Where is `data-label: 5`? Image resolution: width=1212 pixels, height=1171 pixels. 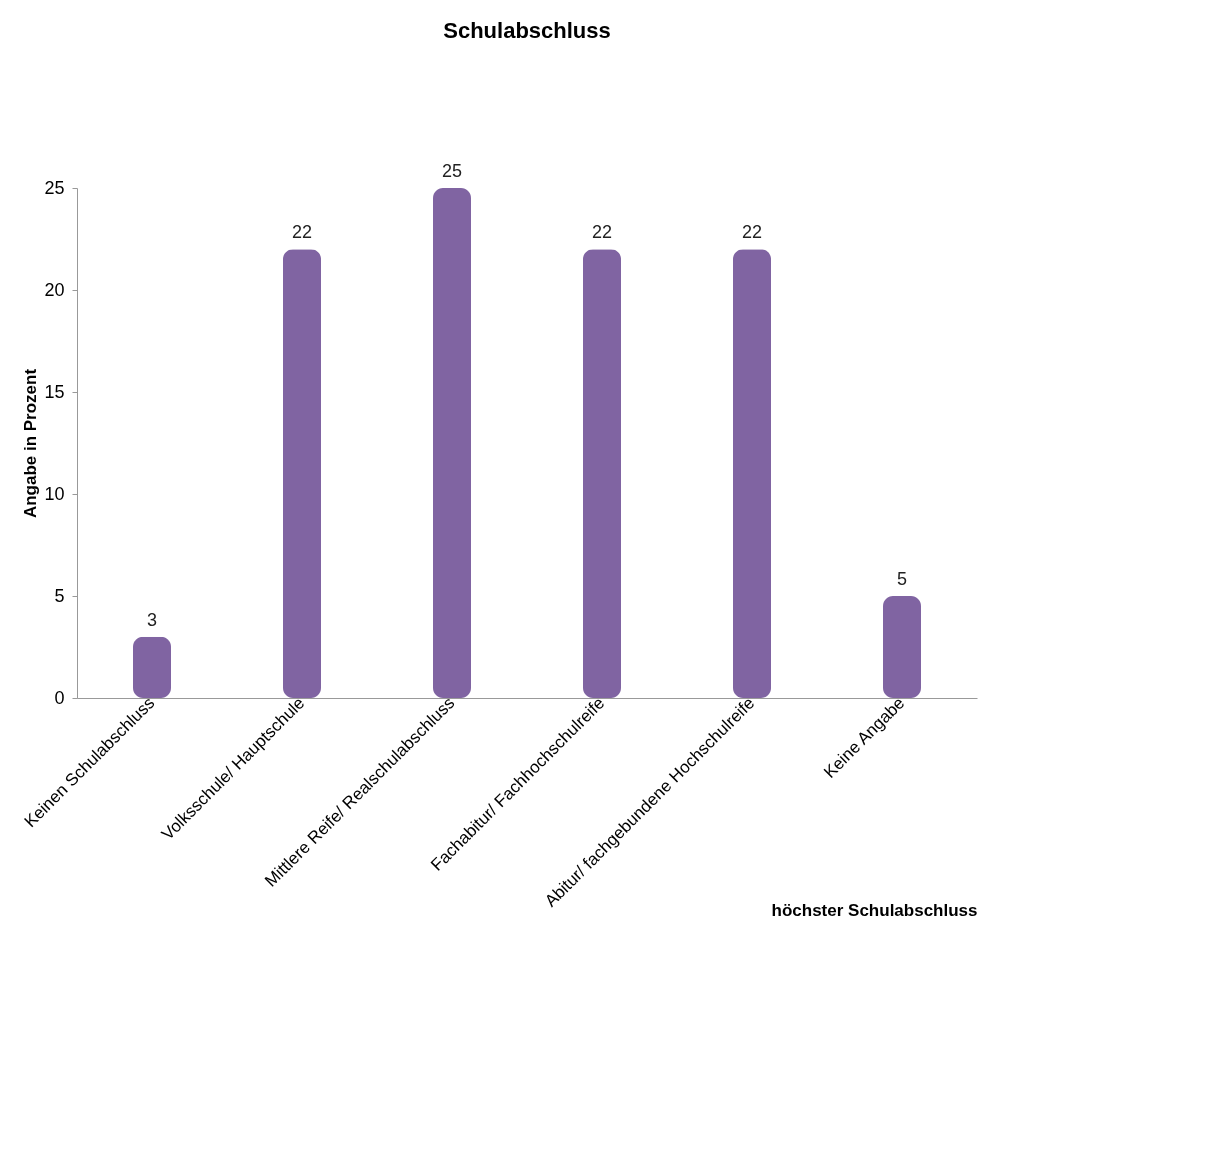 data-label: 5 is located at coordinates (902, 579).